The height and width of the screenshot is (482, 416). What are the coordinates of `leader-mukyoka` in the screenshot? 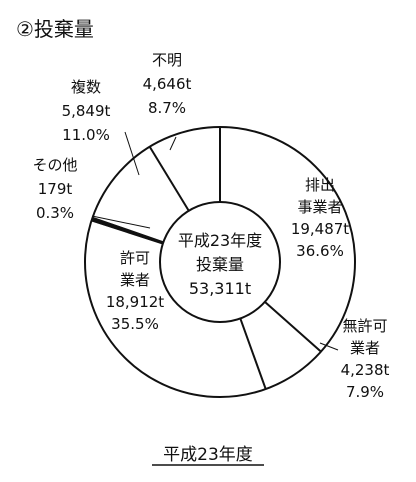 It's located at (329, 346).